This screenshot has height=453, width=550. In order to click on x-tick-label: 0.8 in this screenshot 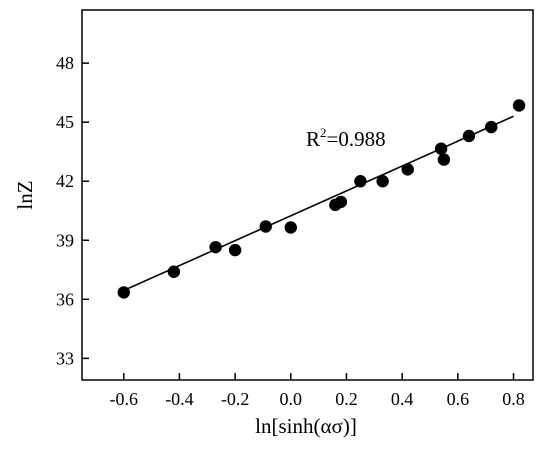, I will do `click(513, 399)`.